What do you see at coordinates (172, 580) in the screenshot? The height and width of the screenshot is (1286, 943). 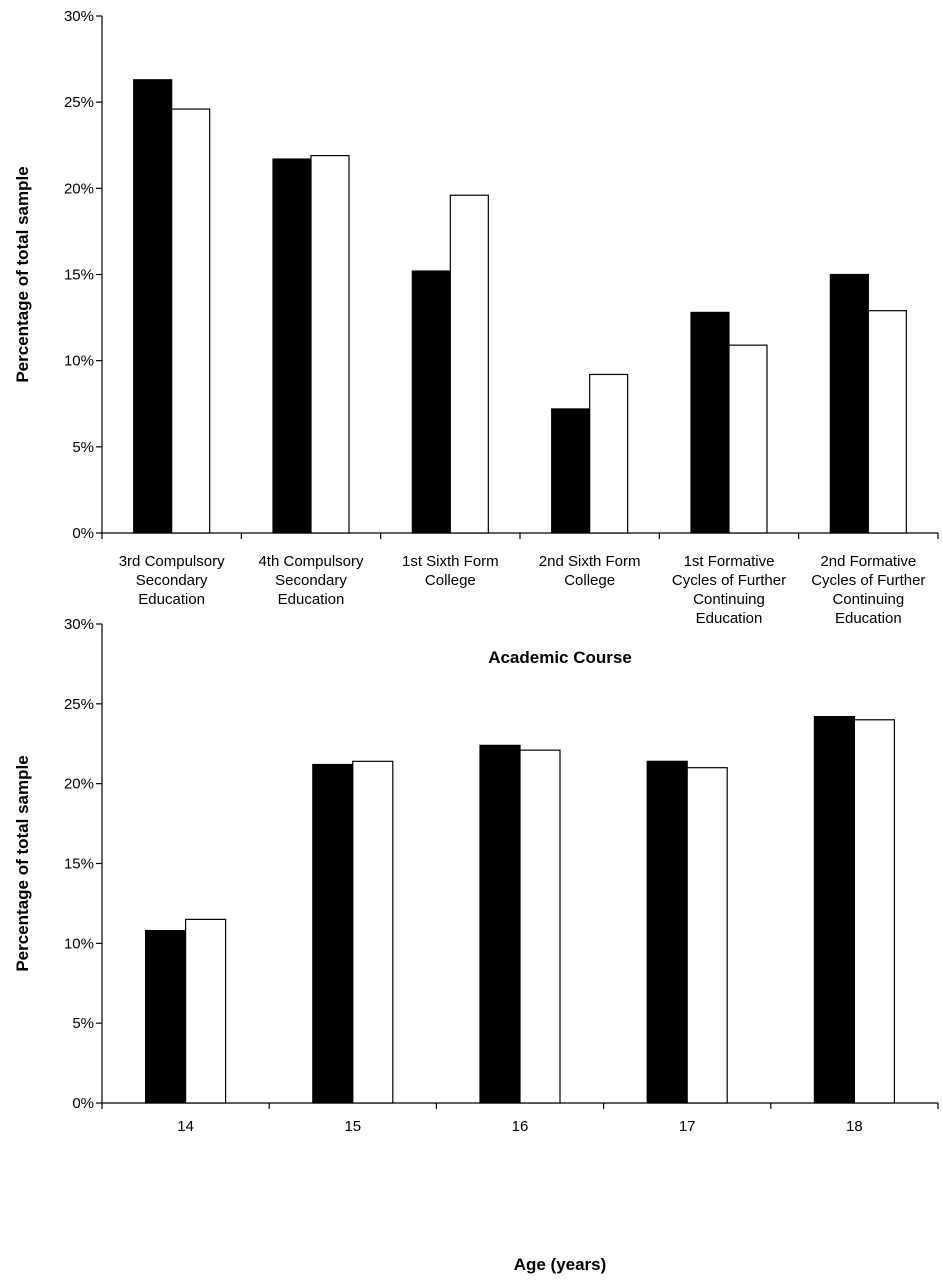 I see `x-tick-label: 3rd Compulsory Secondary Education` at bounding box center [172, 580].